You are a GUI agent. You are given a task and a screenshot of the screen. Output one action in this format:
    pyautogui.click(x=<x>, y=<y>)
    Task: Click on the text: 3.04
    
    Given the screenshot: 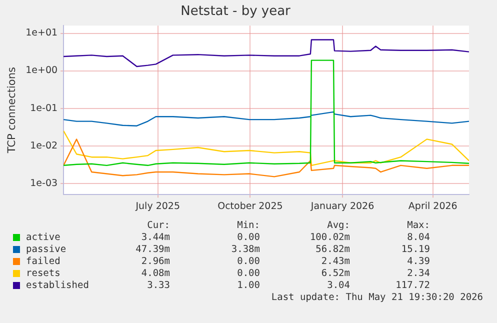 What is the action you would take?
    pyautogui.click(x=338, y=285)
    